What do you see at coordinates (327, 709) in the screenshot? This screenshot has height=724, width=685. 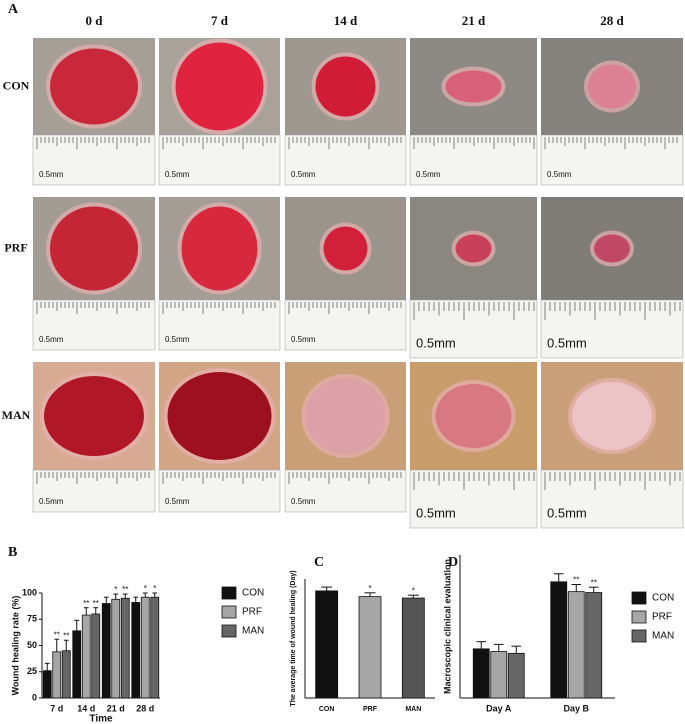 I see `x-tick-label: CON` at bounding box center [327, 709].